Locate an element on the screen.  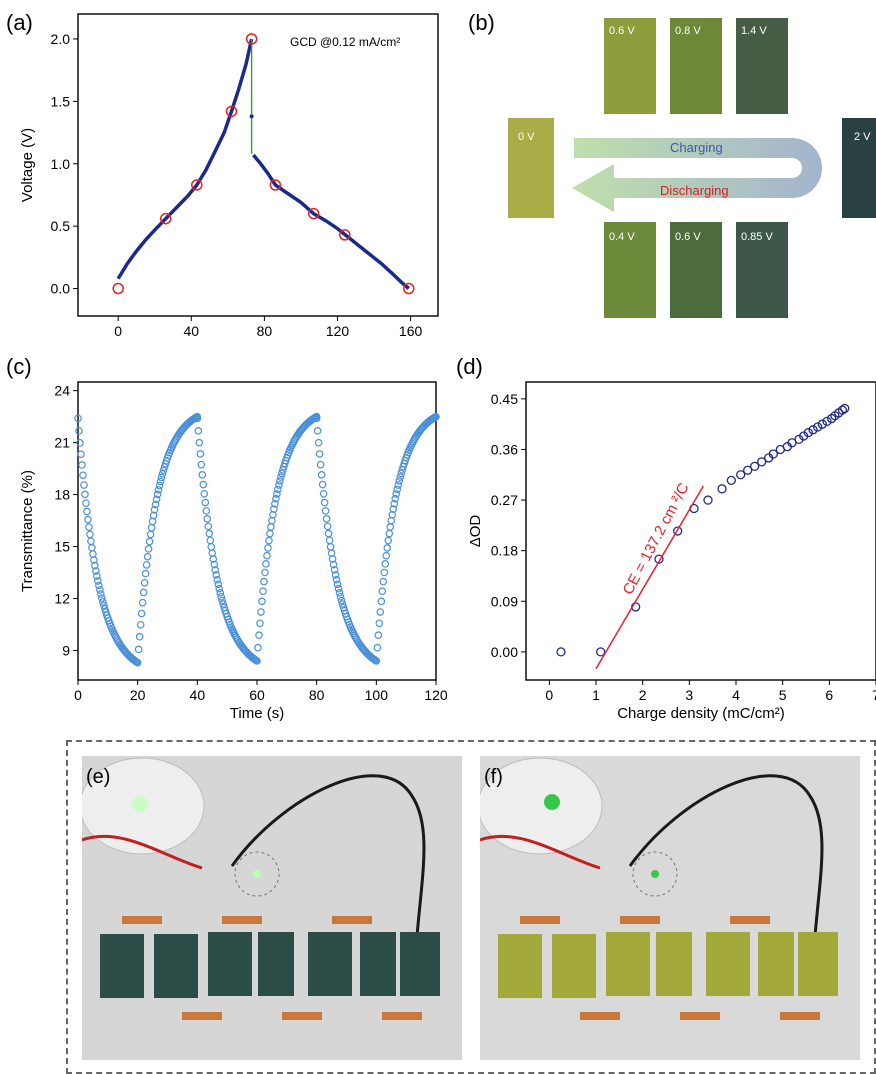
od-xtick-label: 7 is located at coordinates (874, 695).